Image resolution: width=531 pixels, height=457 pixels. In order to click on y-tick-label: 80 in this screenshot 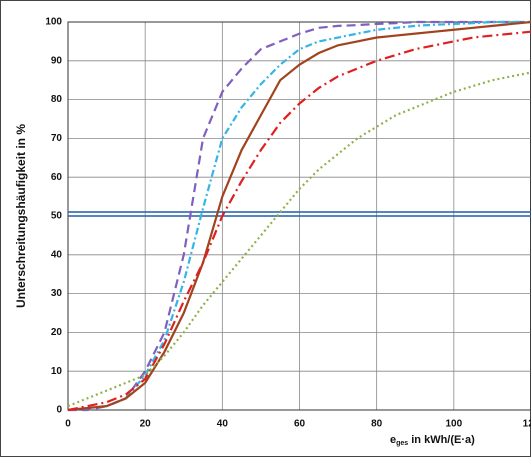, I will do `click(57, 99)`.